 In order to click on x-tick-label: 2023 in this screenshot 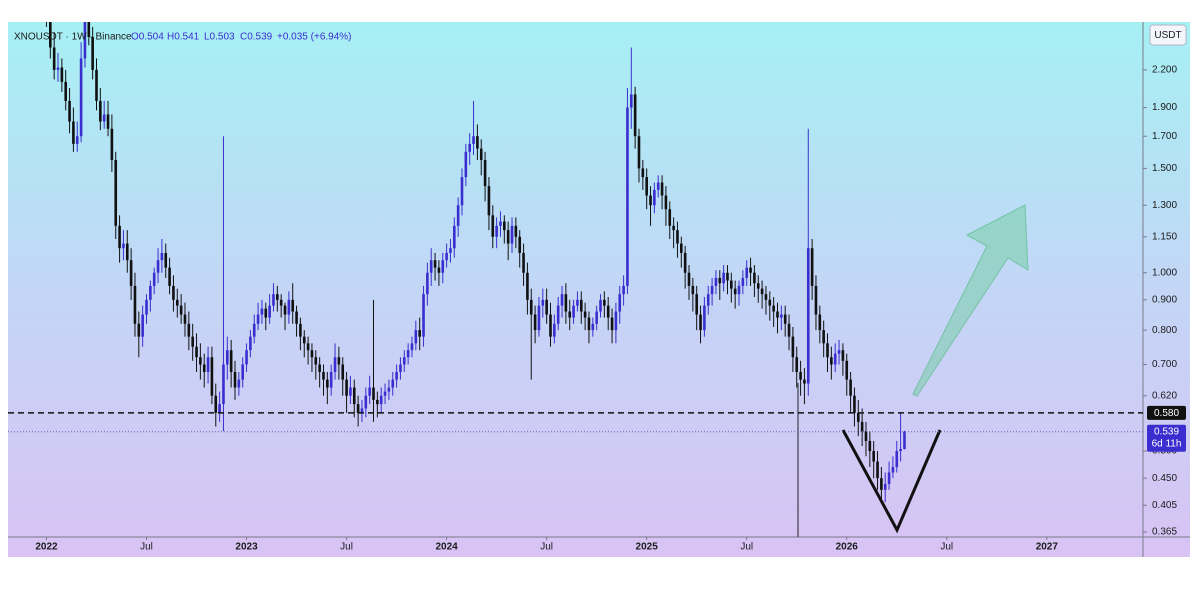, I will do `click(246, 547)`.